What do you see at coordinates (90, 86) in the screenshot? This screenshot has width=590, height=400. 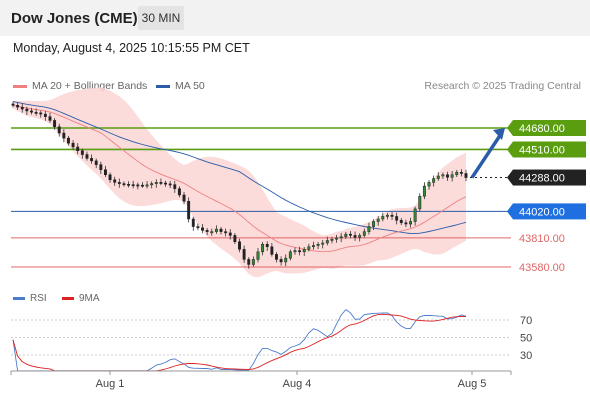 I see `legend-ma20-label: MA 20 + Bollinger Bands` at bounding box center [90, 86].